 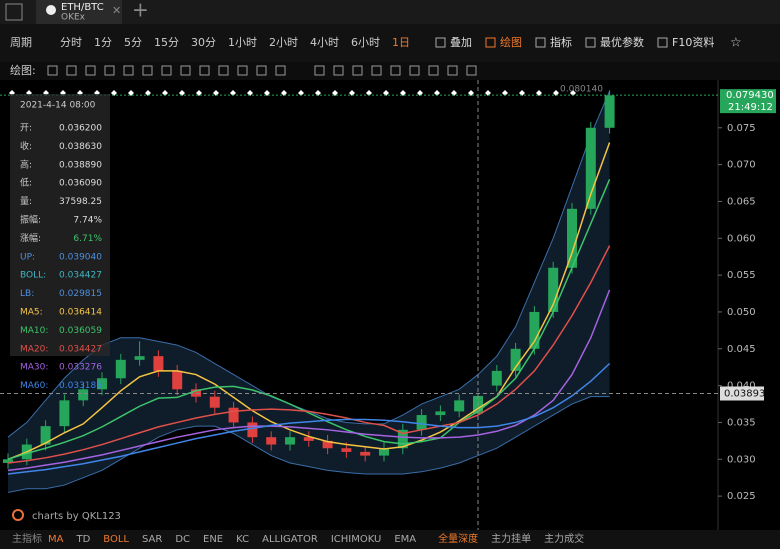 What do you see at coordinates (76, 516) in the screenshot?
I see `watermark: charts by QKL123` at bounding box center [76, 516].